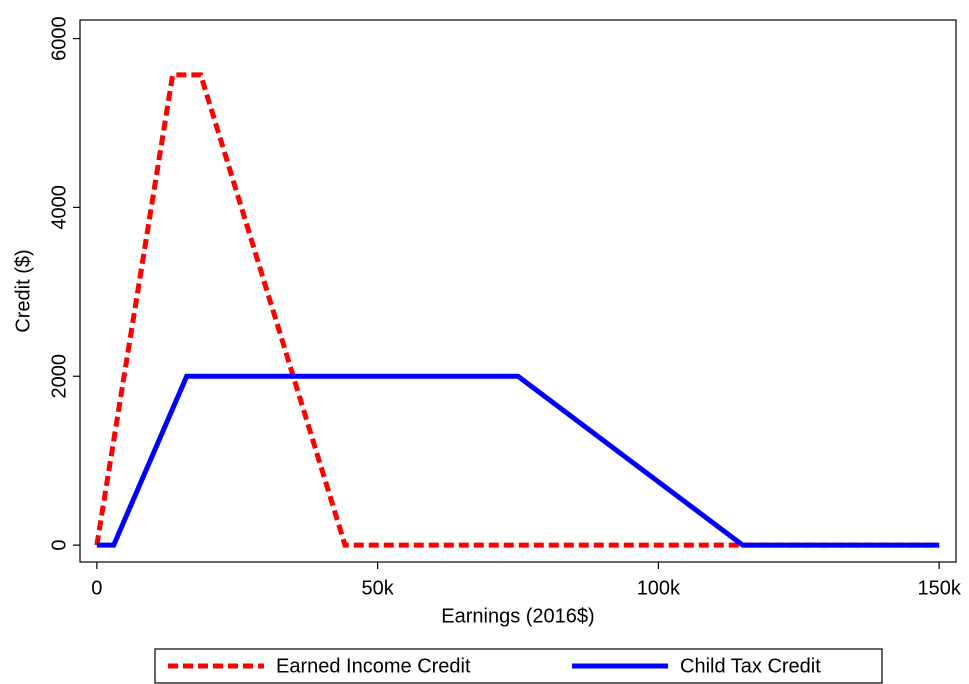 This screenshot has height=684, width=969. I want to click on y-tick-label: 4000, so click(59, 207).